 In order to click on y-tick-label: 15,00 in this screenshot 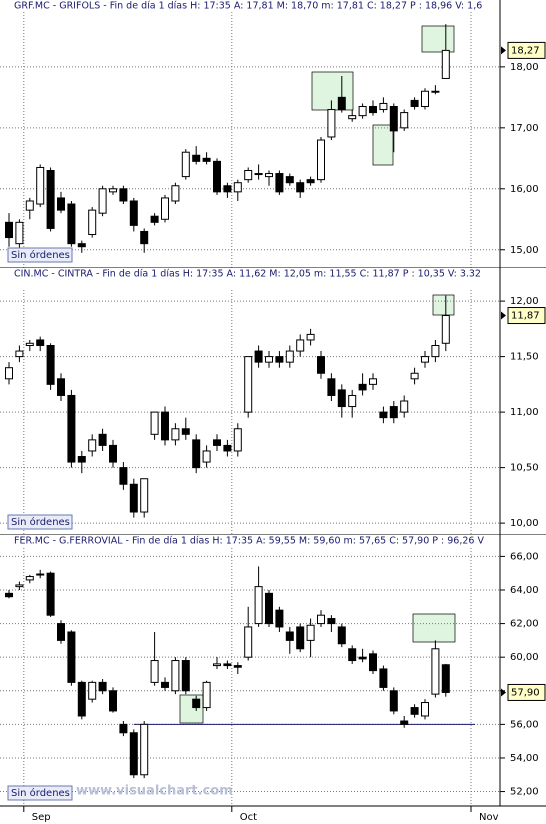, I will do `click(524, 250)`.